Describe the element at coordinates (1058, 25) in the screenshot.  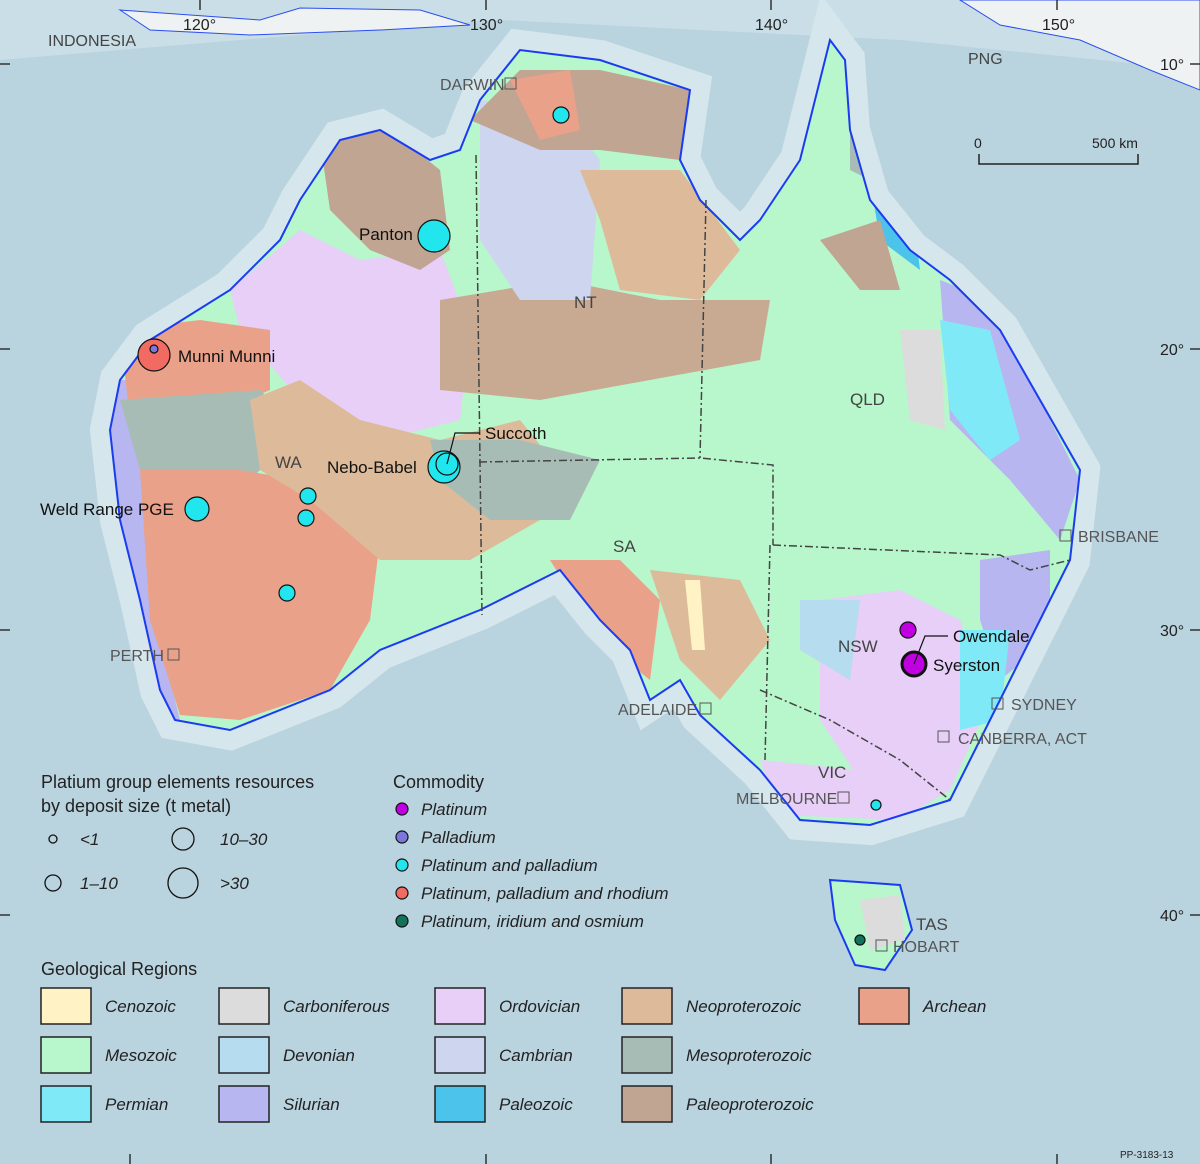
I see `lon-label-150: 150°` at that location.